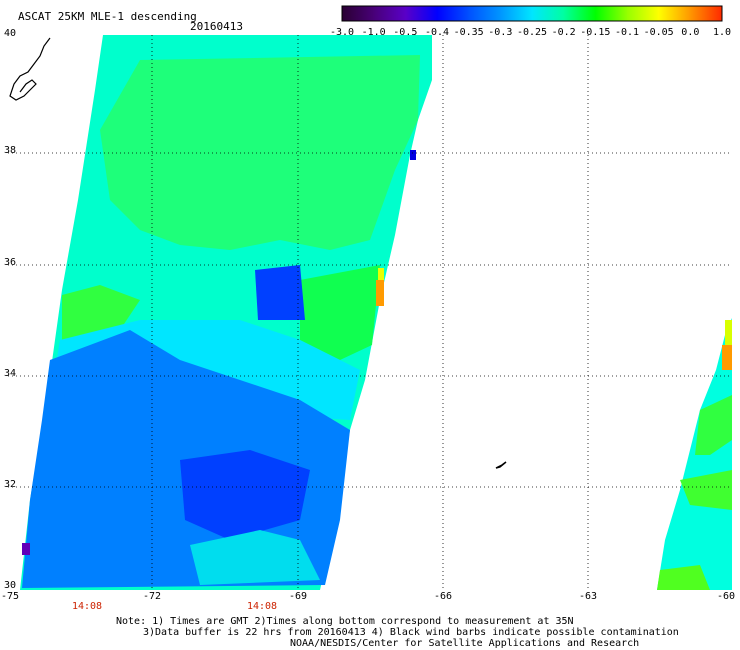  Describe the element at coordinates (501, 465) in the screenshot. I see `coastline-island` at that location.